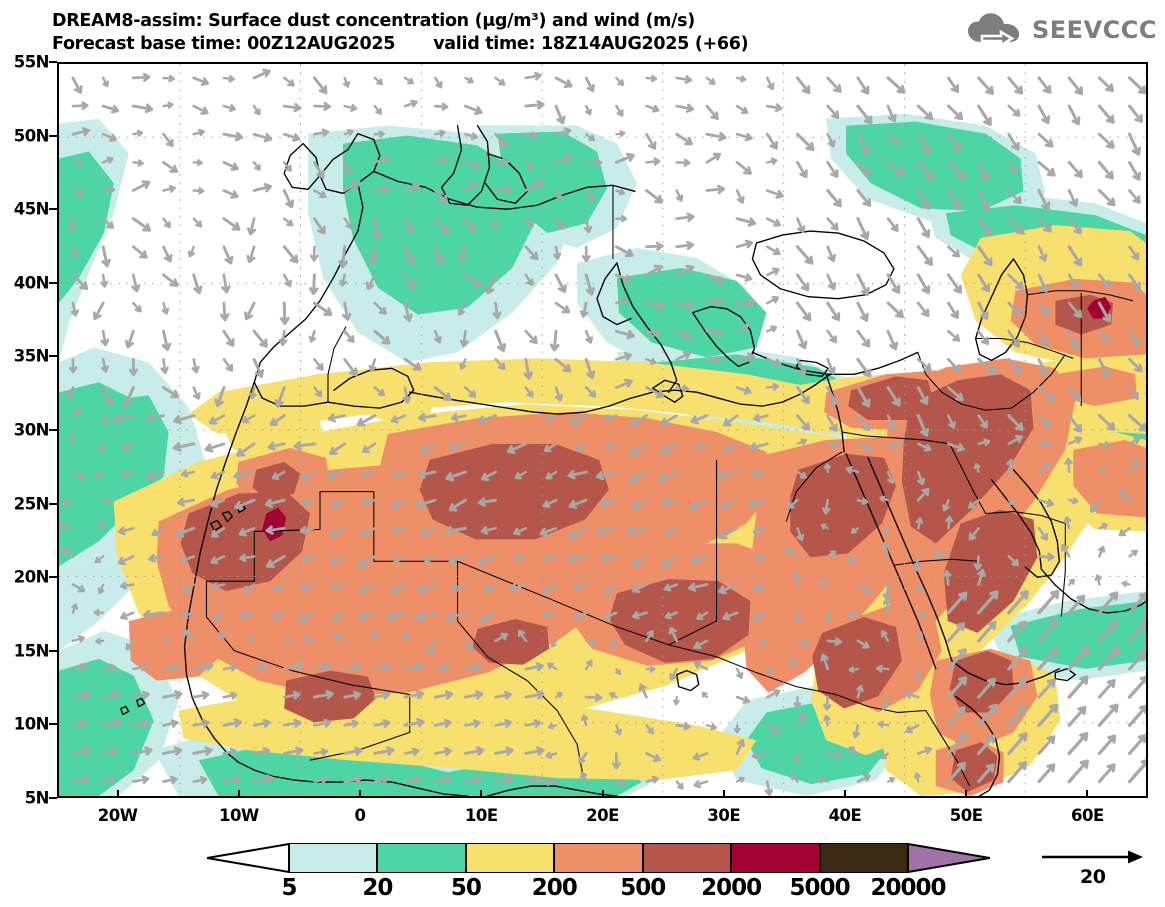 The height and width of the screenshot is (907, 1165). I want to click on y-axis-tick-label: 35N, so click(31, 356).